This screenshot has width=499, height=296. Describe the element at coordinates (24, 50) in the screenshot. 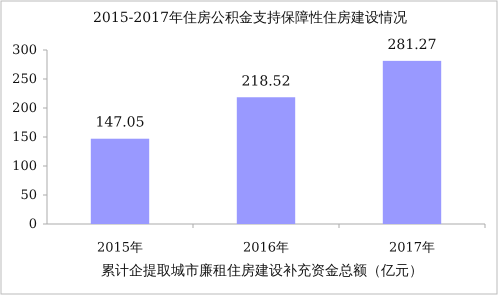

I see `y-tick-label: 300` at that location.